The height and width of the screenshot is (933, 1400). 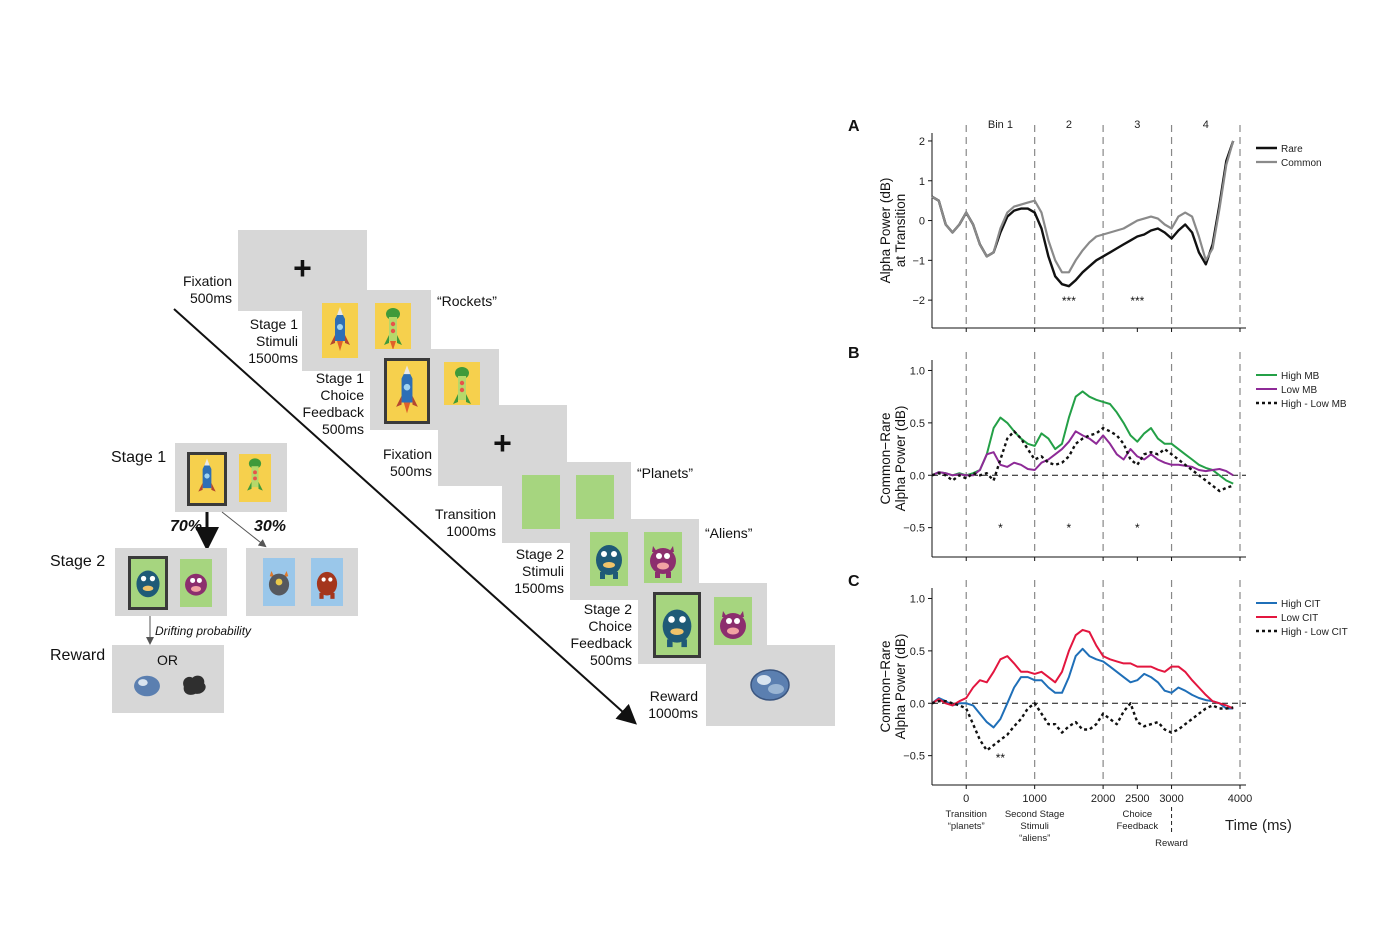 What do you see at coordinates (279, 583) in the screenshot?
I see `grey-alien-icon` at bounding box center [279, 583].